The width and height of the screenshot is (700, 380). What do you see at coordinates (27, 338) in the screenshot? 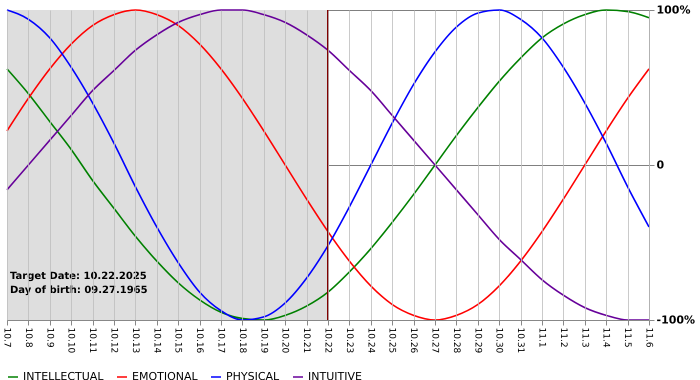
I see `x-tick-label: 10.8` at bounding box center [27, 338].